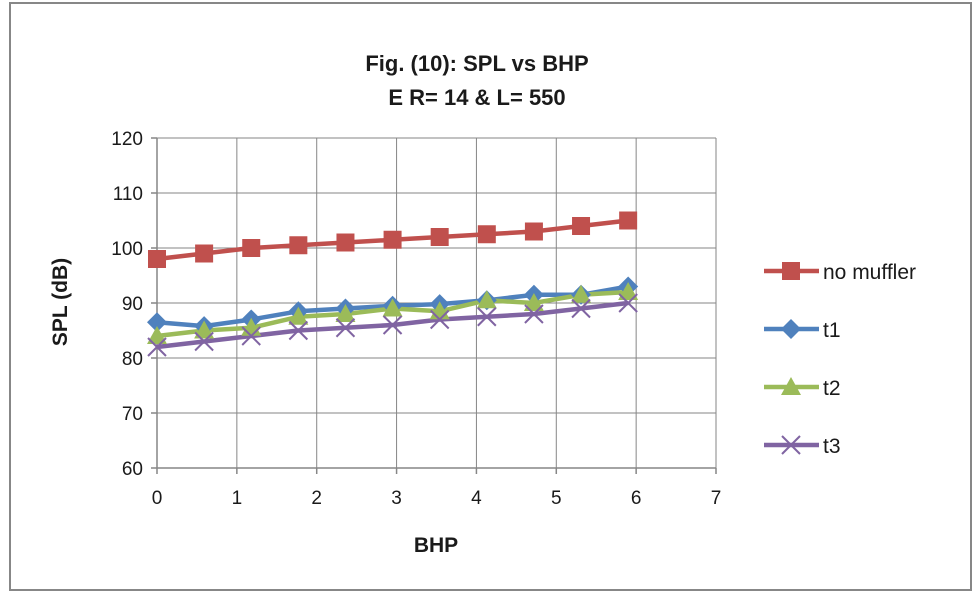 The image size is (977, 595). I want to click on legend-label: t1, so click(832, 330).